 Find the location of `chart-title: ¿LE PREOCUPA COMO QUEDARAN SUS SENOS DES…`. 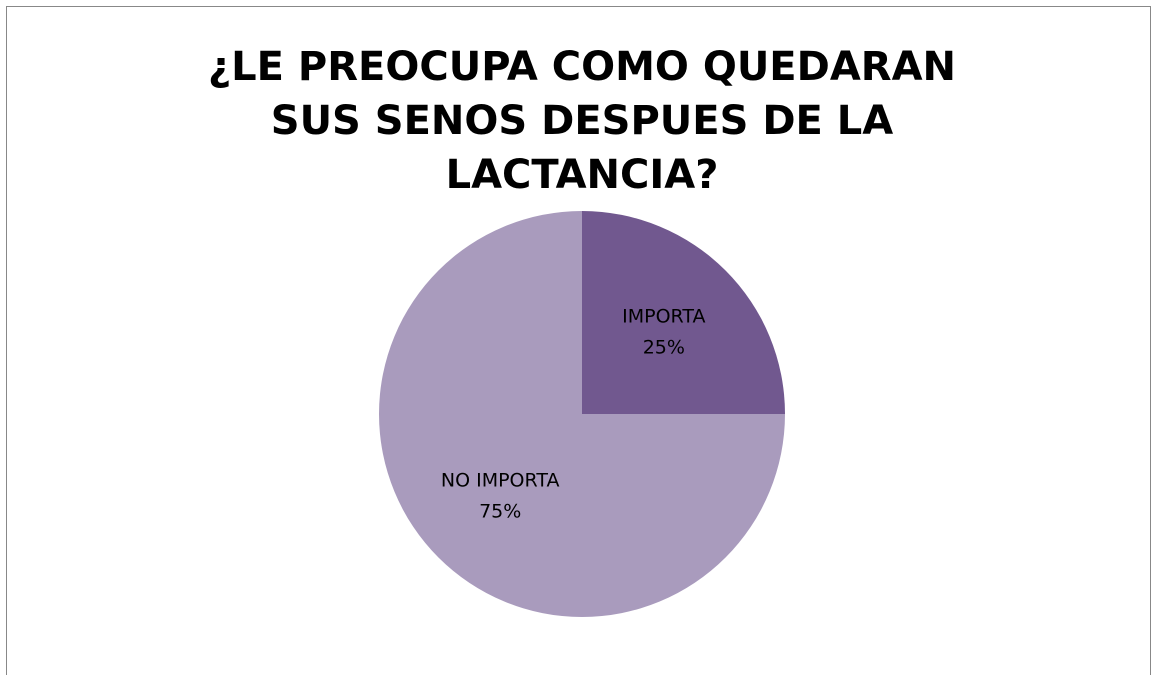

chart-title: ¿LE PREOCUPA COMO QUEDARAN SUS SENOS DES… is located at coordinates (582, 121).